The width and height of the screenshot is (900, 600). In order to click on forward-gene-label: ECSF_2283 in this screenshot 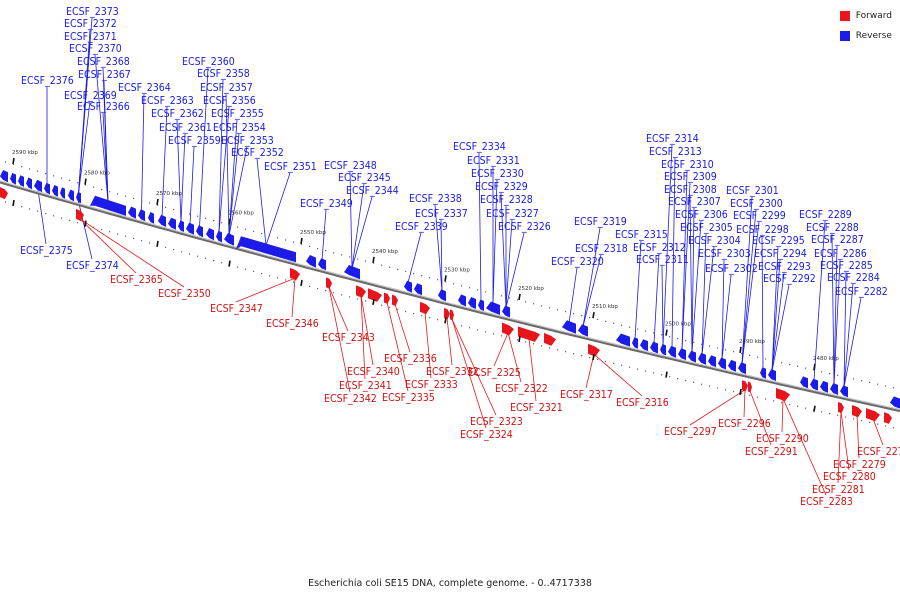, I will do `click(826, 502)`.